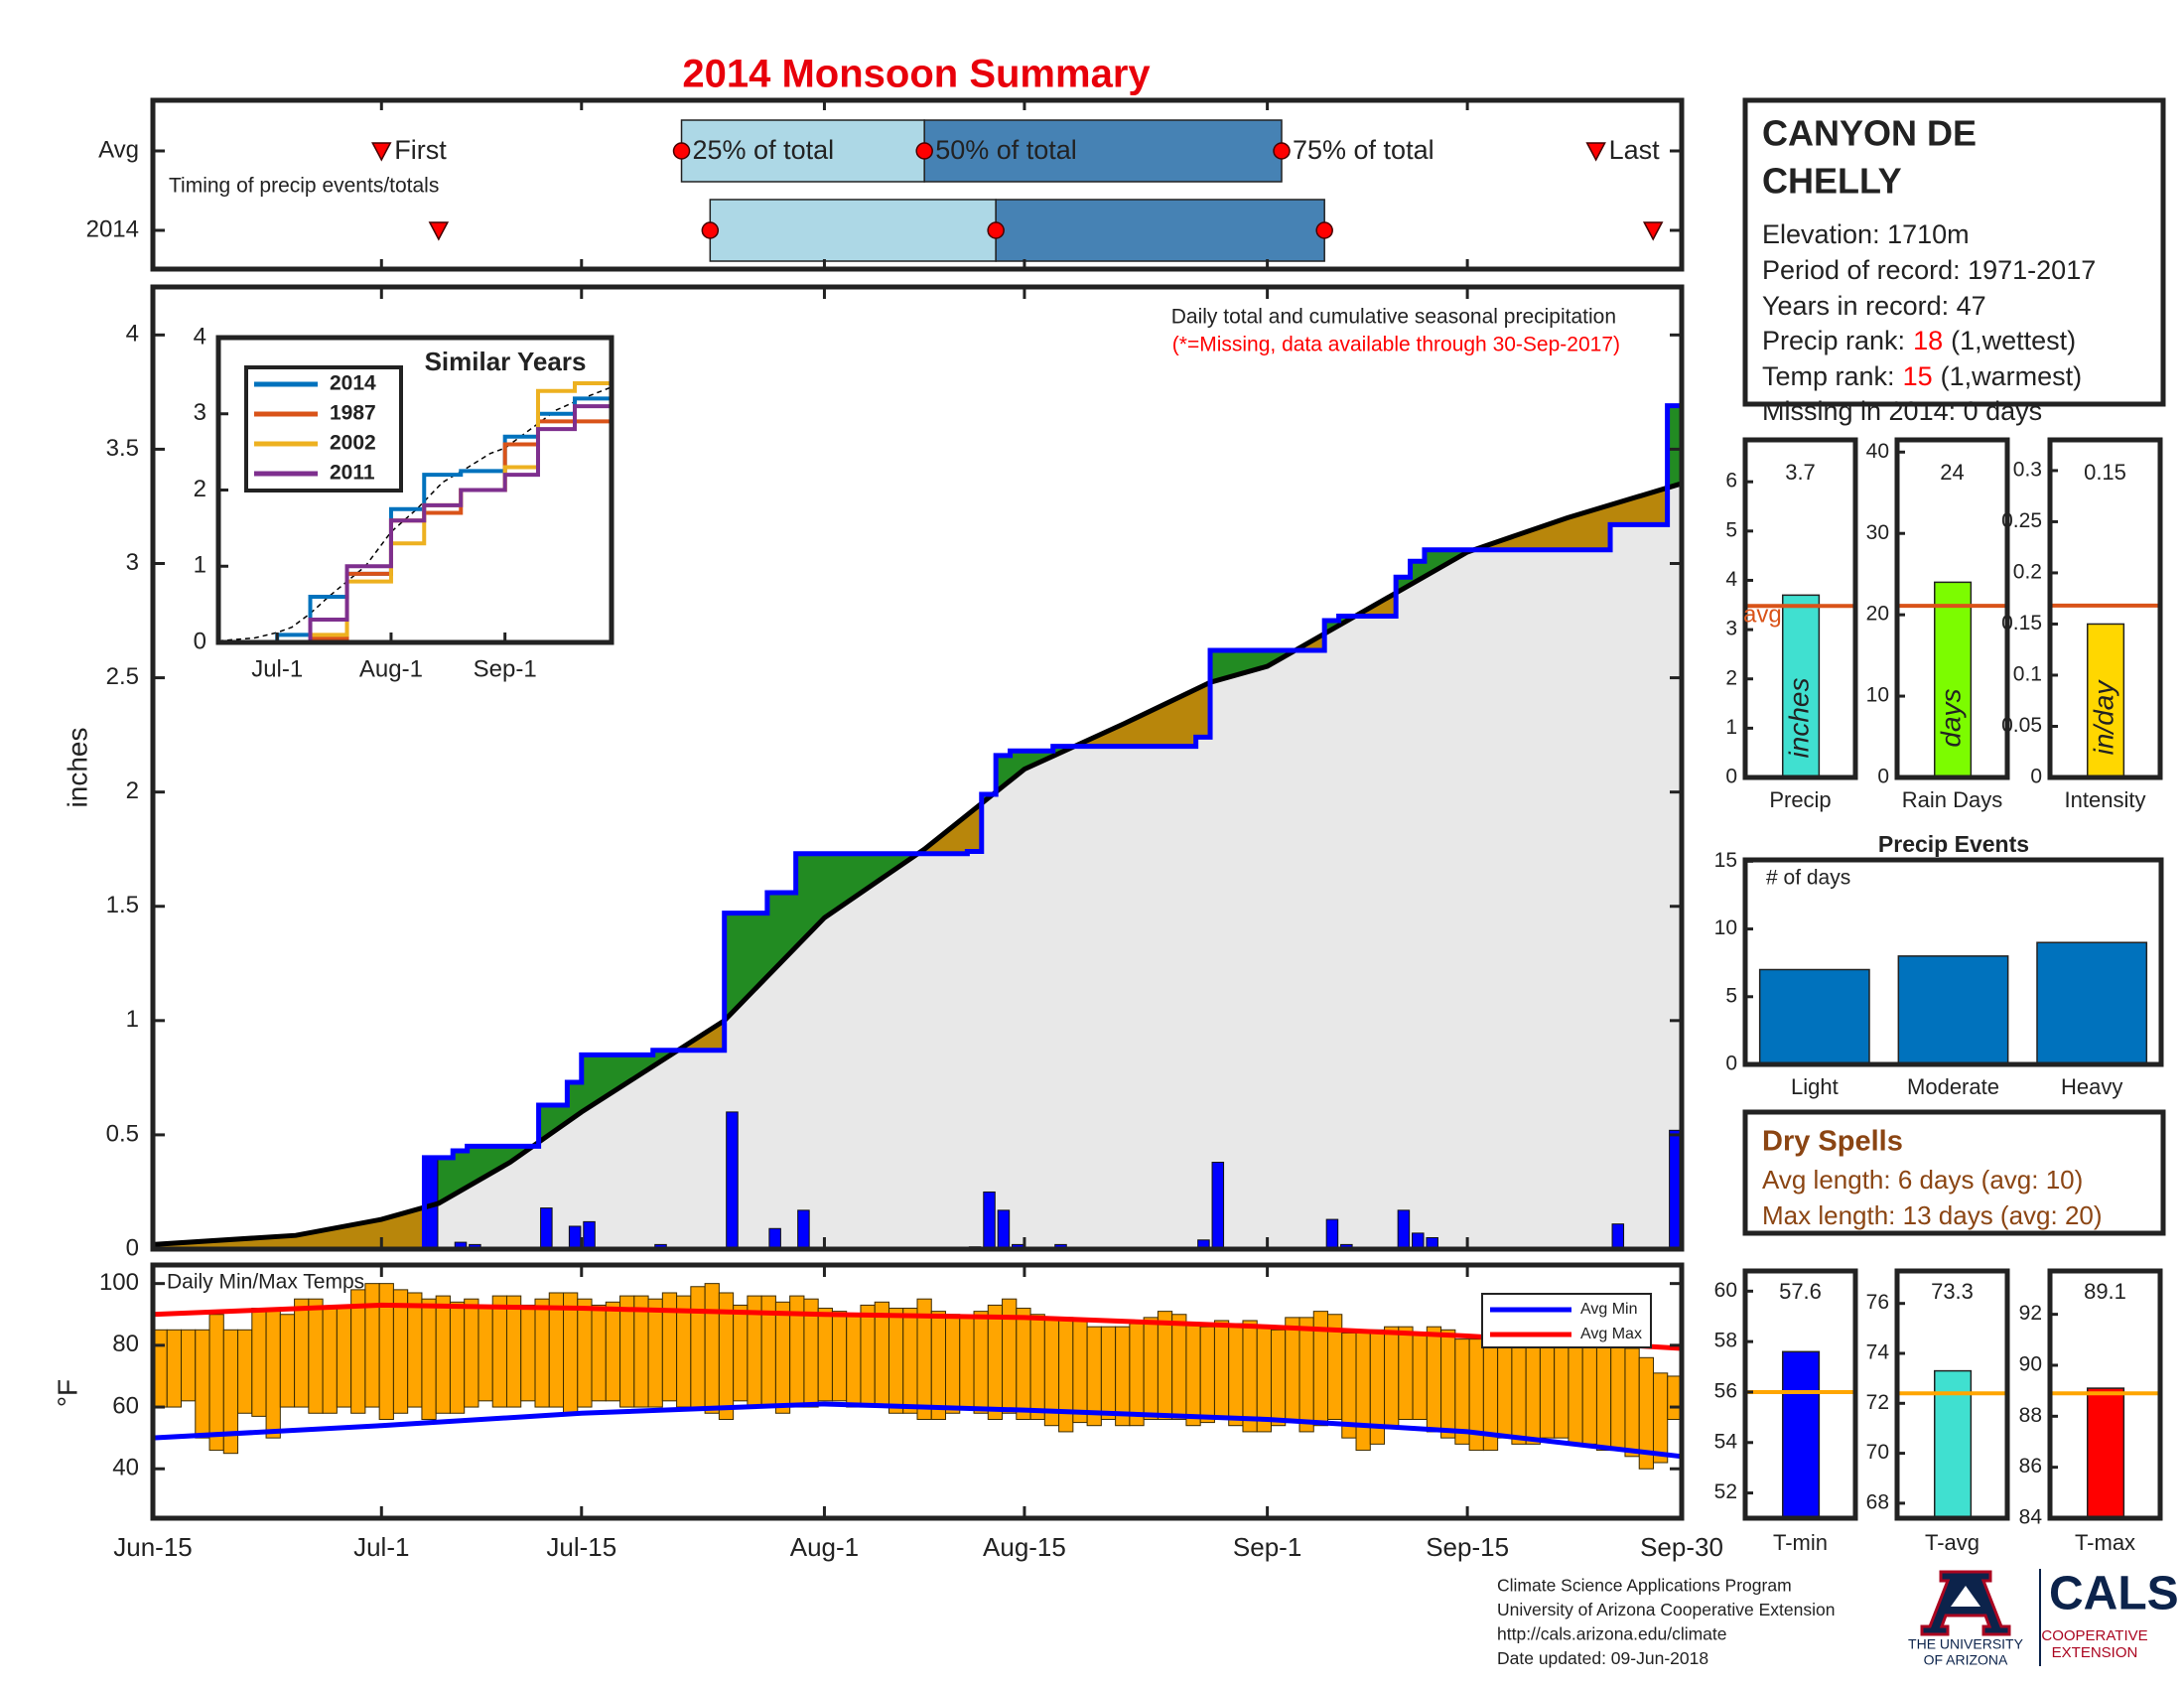 Image resolution: width=2184 pixels, height=1688 pixels. I want to click on rank-suffix: (1,wettest), so click(2013, 340).